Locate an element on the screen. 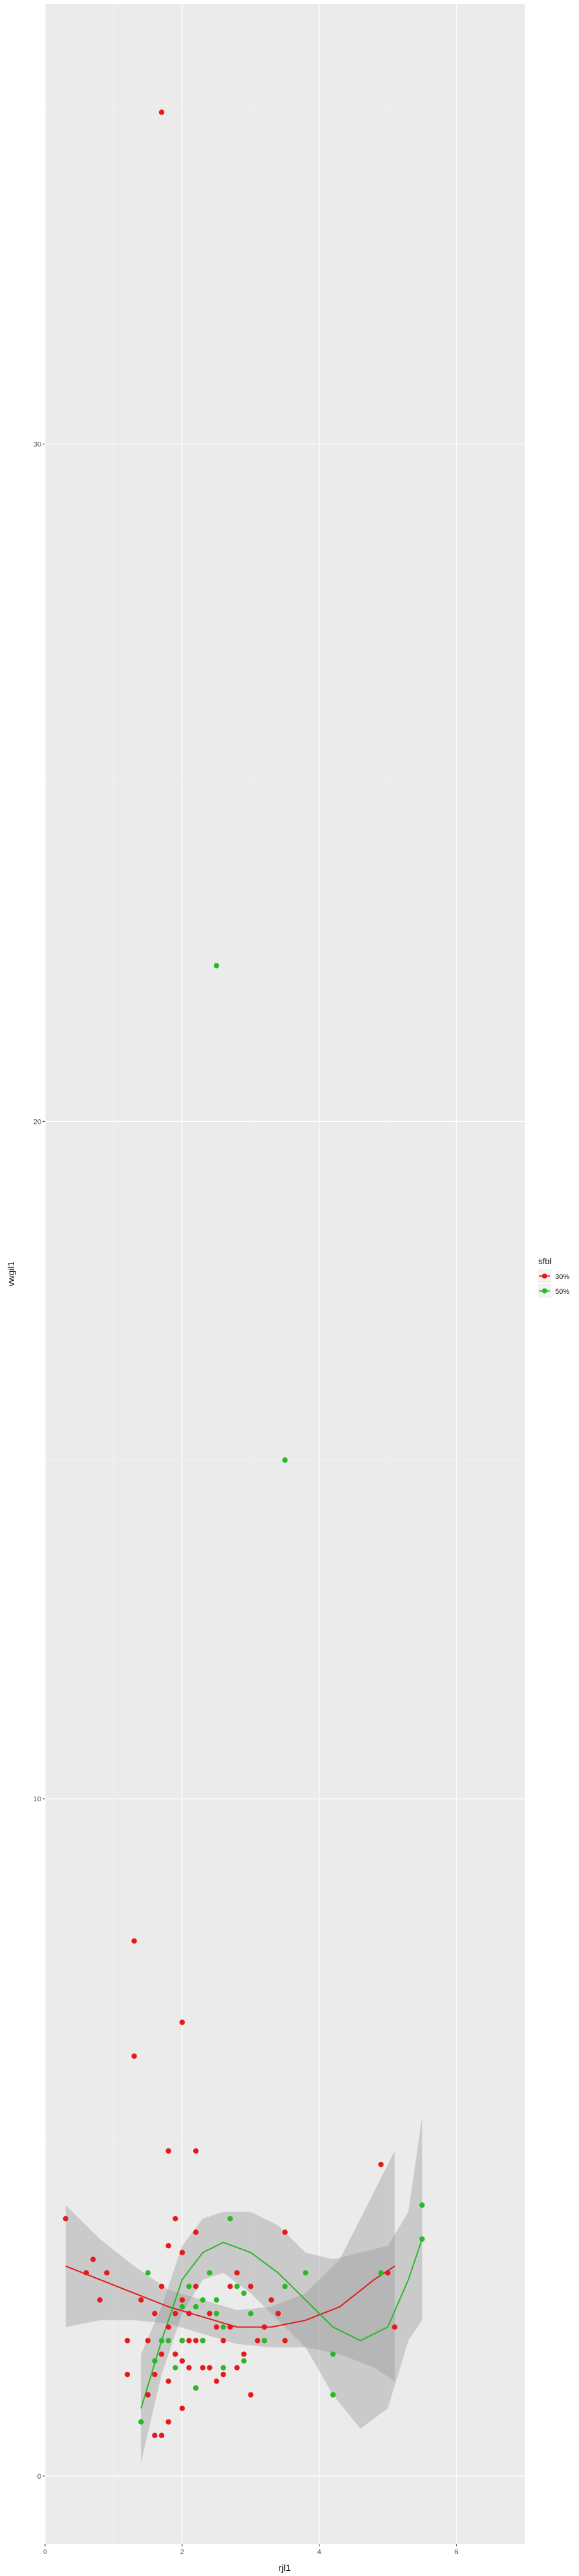 The image size is (579, 2576). smooth-line-50% is located at coordinates (281, 2324).